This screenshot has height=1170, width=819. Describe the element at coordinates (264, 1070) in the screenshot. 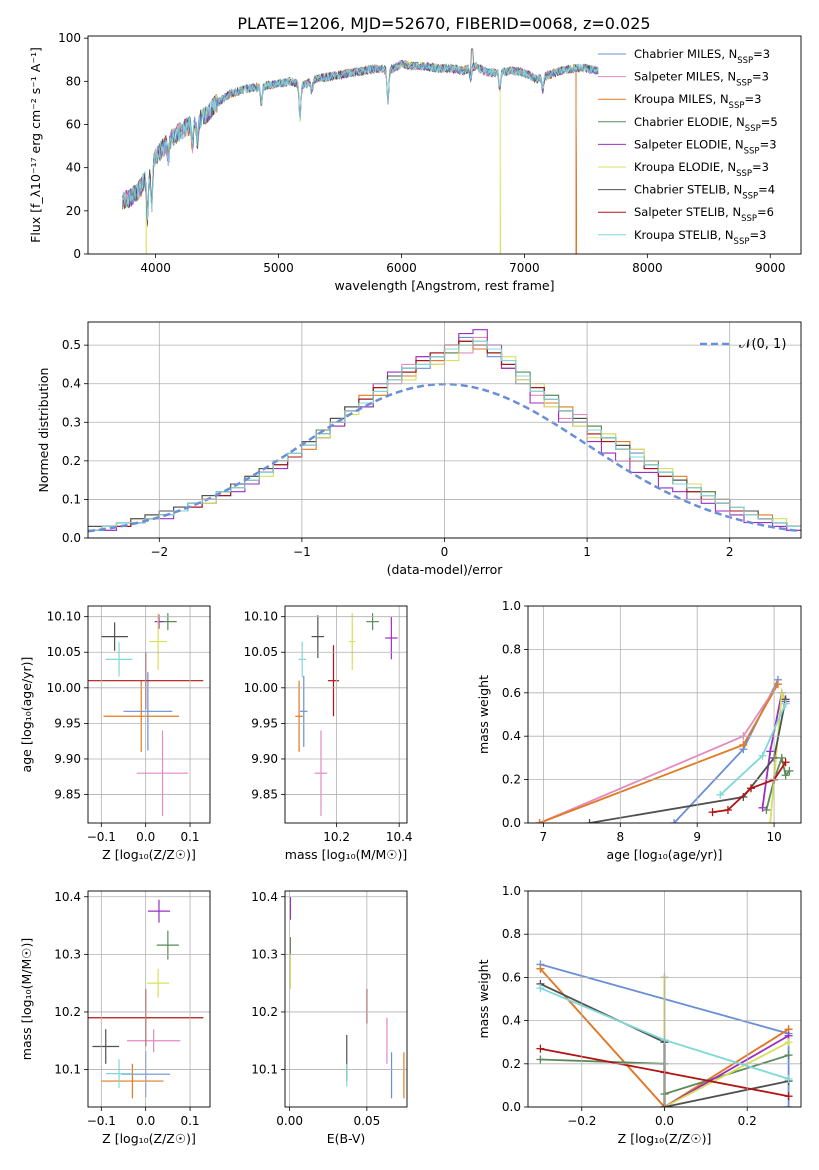

I see `y-tick-label: 10.1` at that location.